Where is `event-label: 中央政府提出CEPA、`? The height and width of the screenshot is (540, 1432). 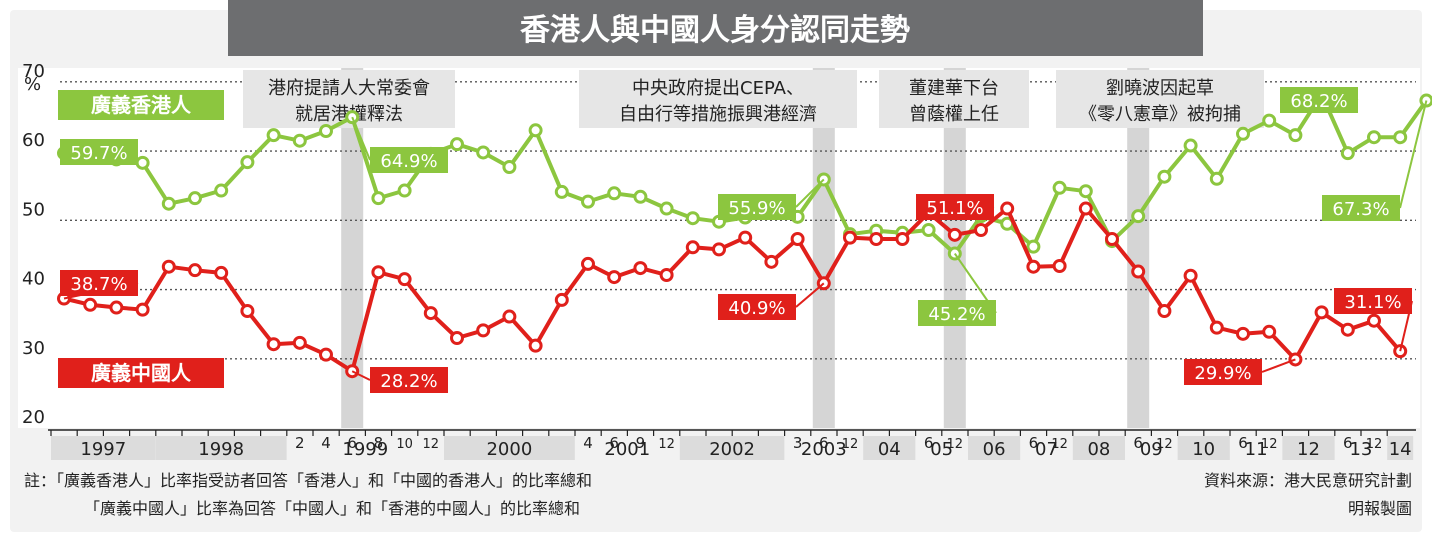
event-label: 中央政府提出CEPA、 is located at coordinates (718, 88).